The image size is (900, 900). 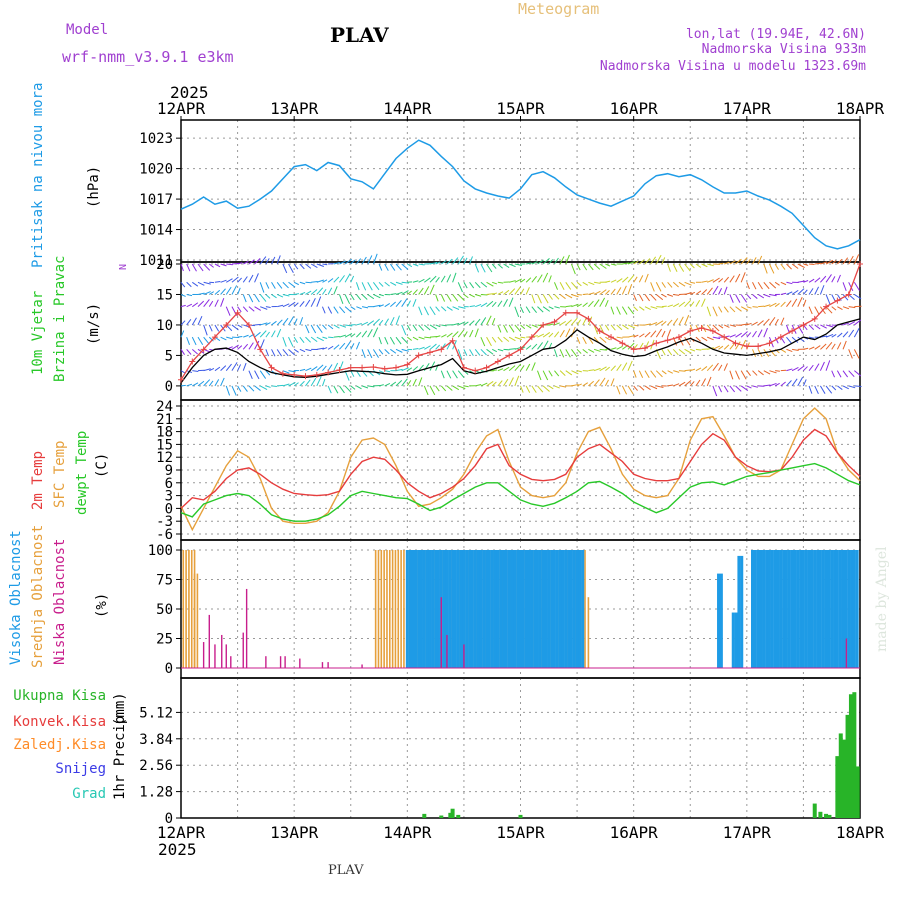 What do you see at coordinates (164, 535) in the screenshot?
I see `y-tick-label: -6` at bounding box center [164, 535].